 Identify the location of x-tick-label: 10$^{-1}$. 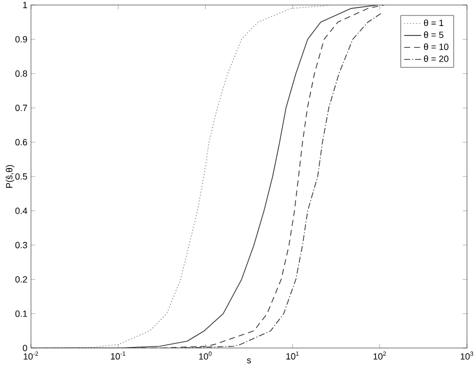
(118, 356).